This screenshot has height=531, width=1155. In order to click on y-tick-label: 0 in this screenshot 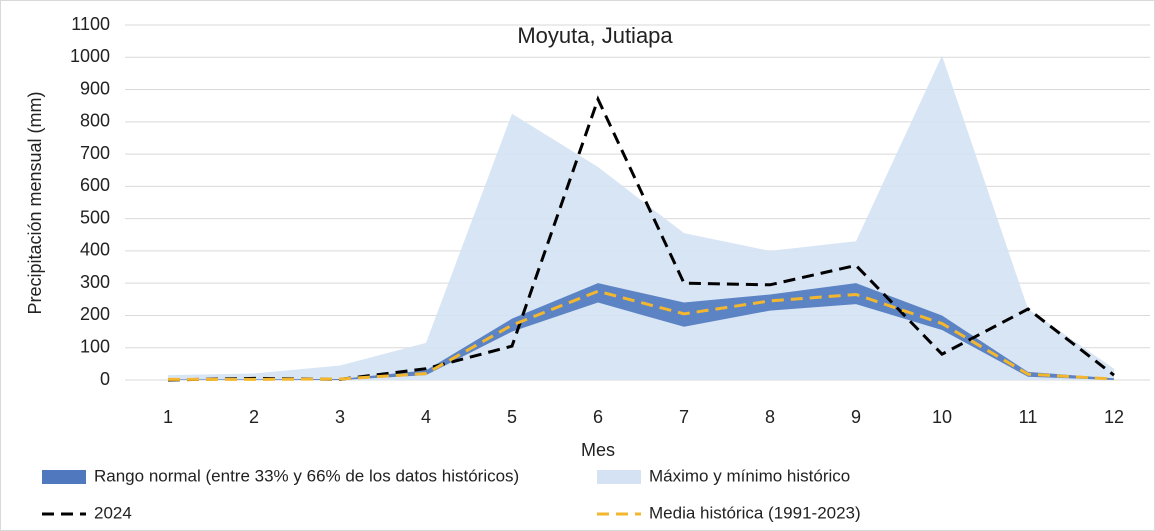, I will do `click(105, 379)`.